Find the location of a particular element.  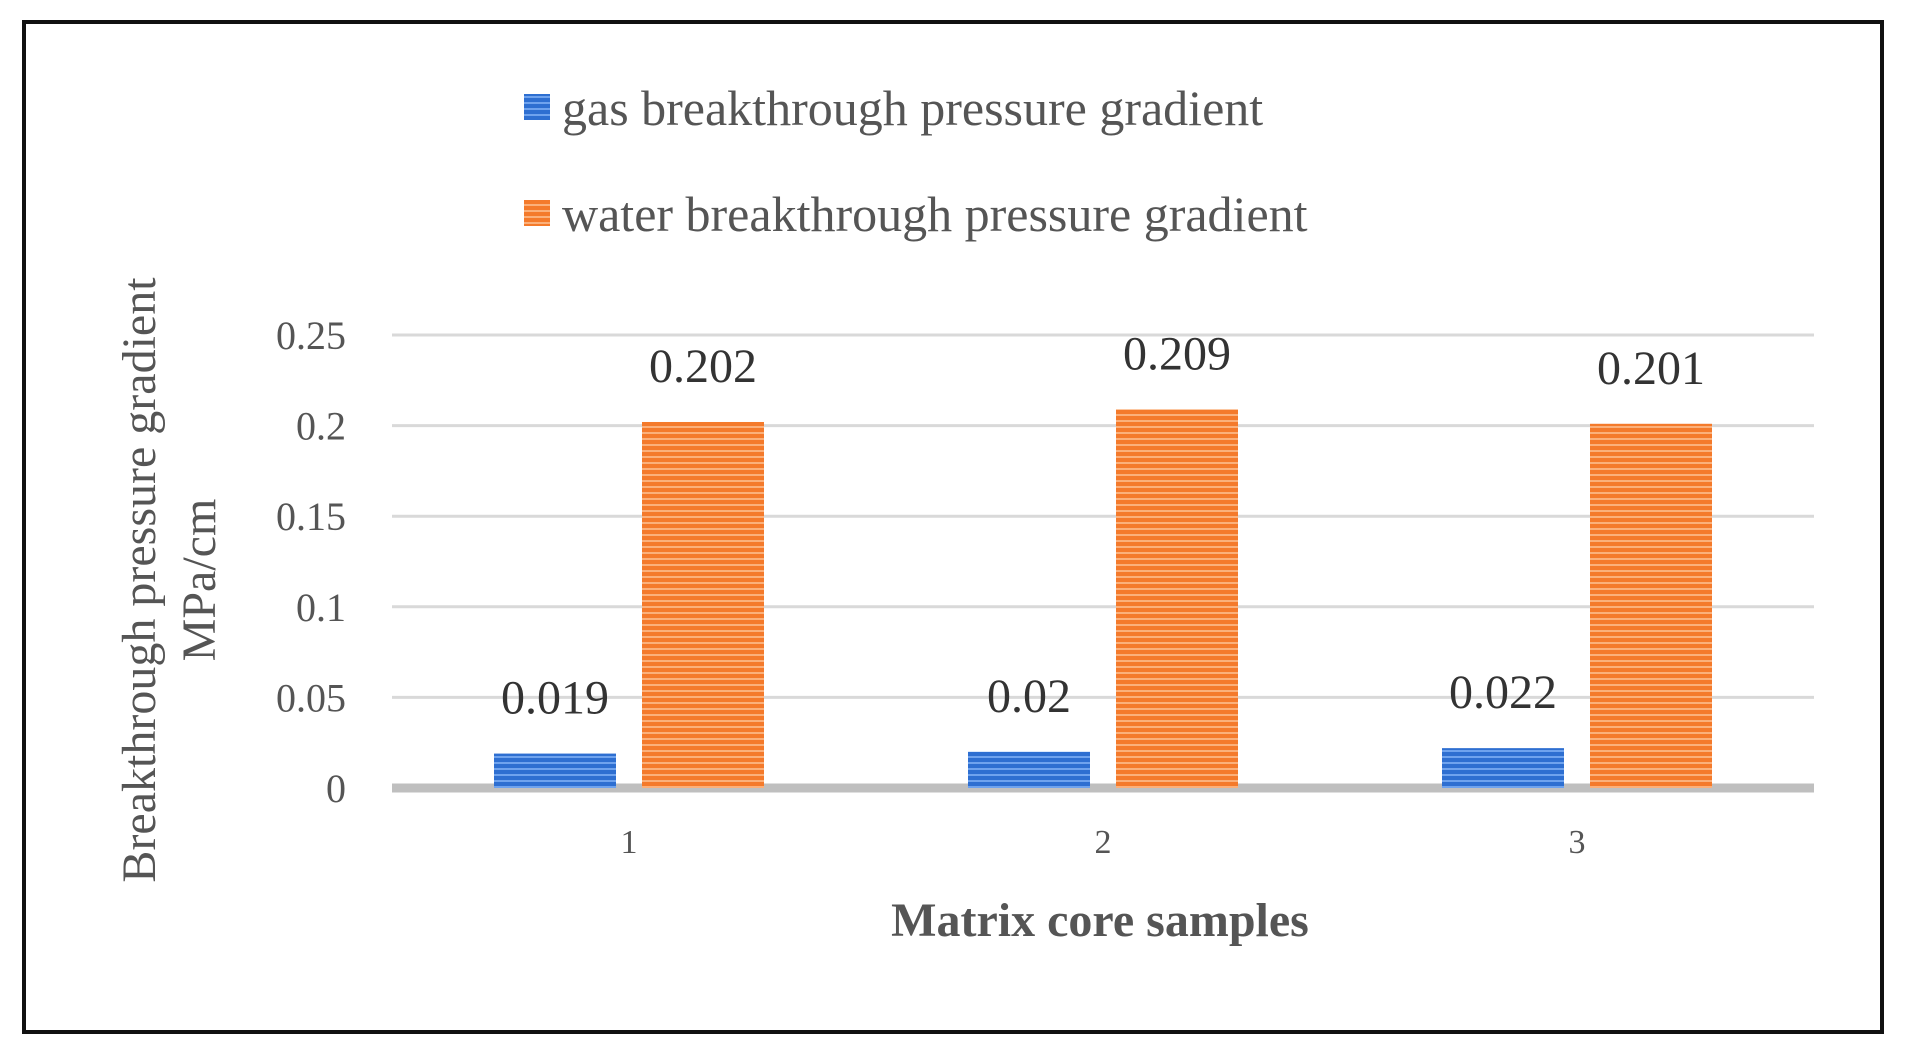

legend-item-water: water breakthrough pressure gradient is located at coordinates (916, 214).